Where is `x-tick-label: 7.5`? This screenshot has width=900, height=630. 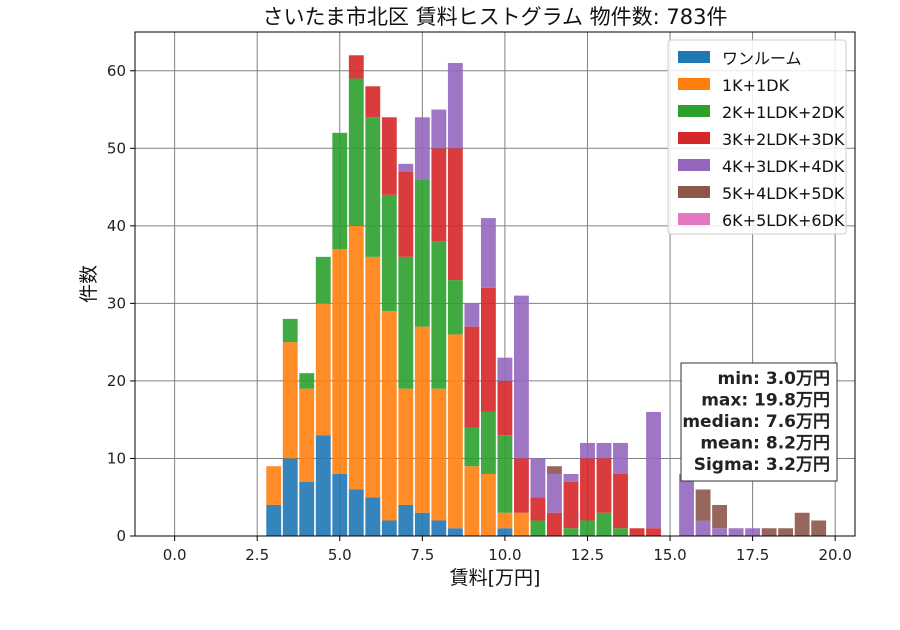
x-tick-label: 7.5 is located at coordinates (422, 555).